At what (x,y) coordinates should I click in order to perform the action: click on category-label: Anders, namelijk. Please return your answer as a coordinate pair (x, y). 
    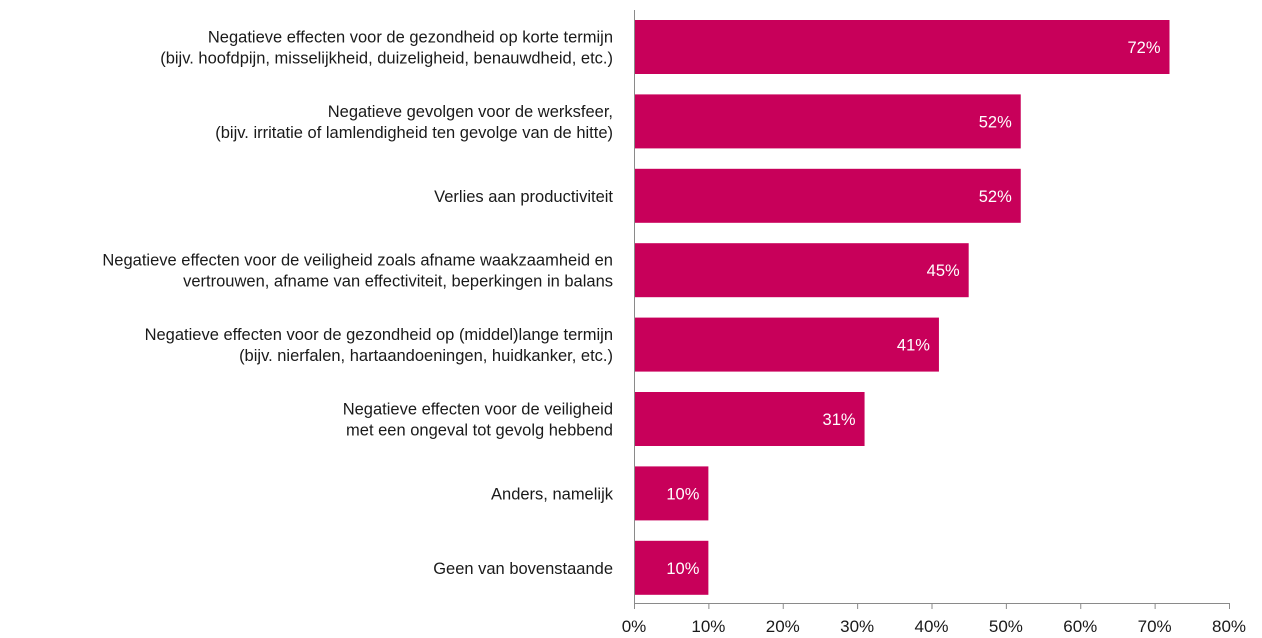
    Looking at the image, I should click on (552, 494).